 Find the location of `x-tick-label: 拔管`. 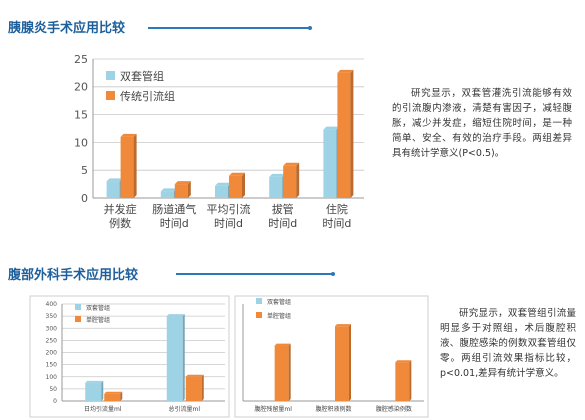

x-tick-label: 拔管 is located at coordinates (283, 209).